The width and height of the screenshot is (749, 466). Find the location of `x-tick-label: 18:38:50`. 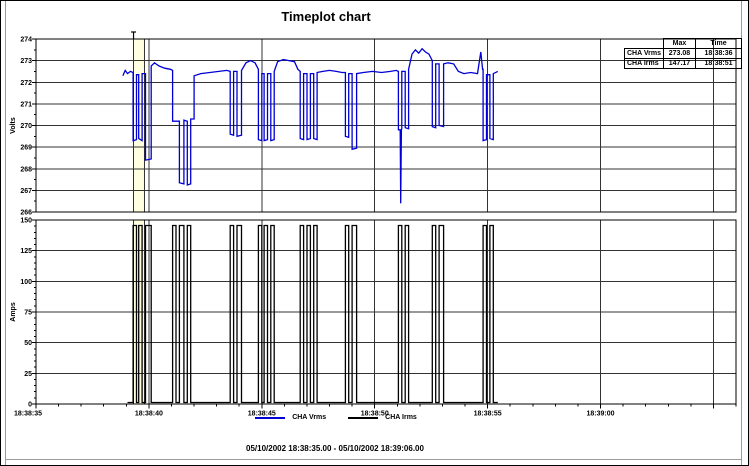

x-tick-label: 18:38:50 is located at coordinates (375, 414).